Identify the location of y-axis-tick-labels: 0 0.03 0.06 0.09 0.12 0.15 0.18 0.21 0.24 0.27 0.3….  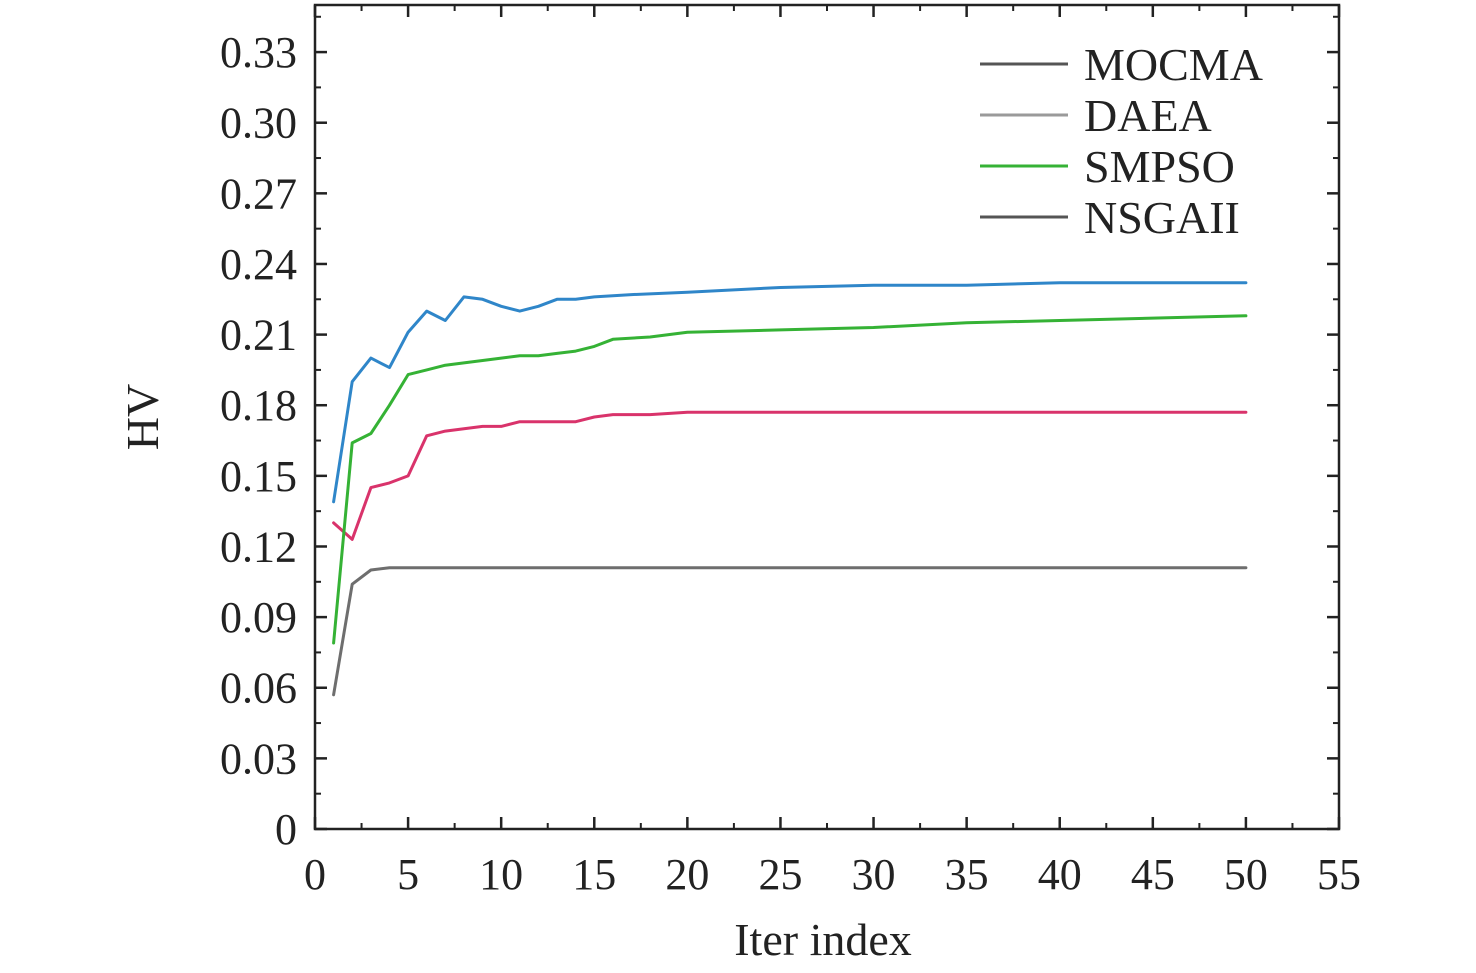
(258, 441).